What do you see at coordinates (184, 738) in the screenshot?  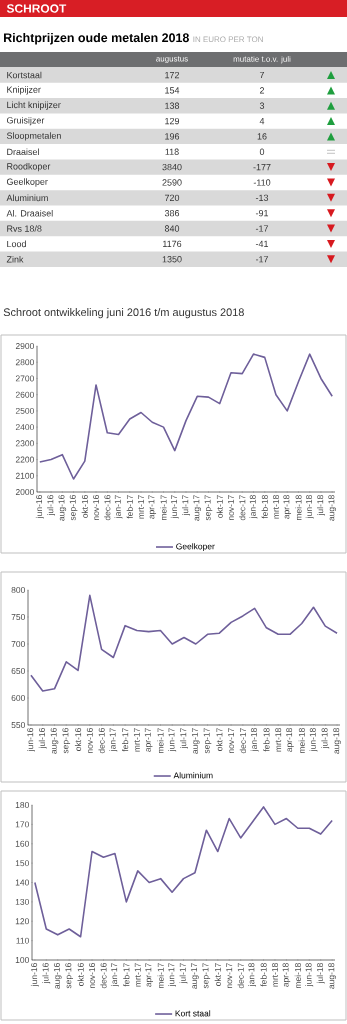 I see `x-tick-label: jul-17` at bounding box center [184, 738].